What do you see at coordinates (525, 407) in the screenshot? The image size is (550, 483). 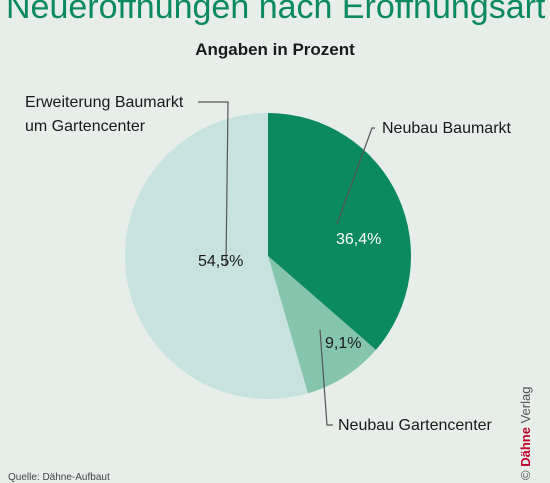 I see `publisher-suffix: Verlag` at bounding box center [525, 407].